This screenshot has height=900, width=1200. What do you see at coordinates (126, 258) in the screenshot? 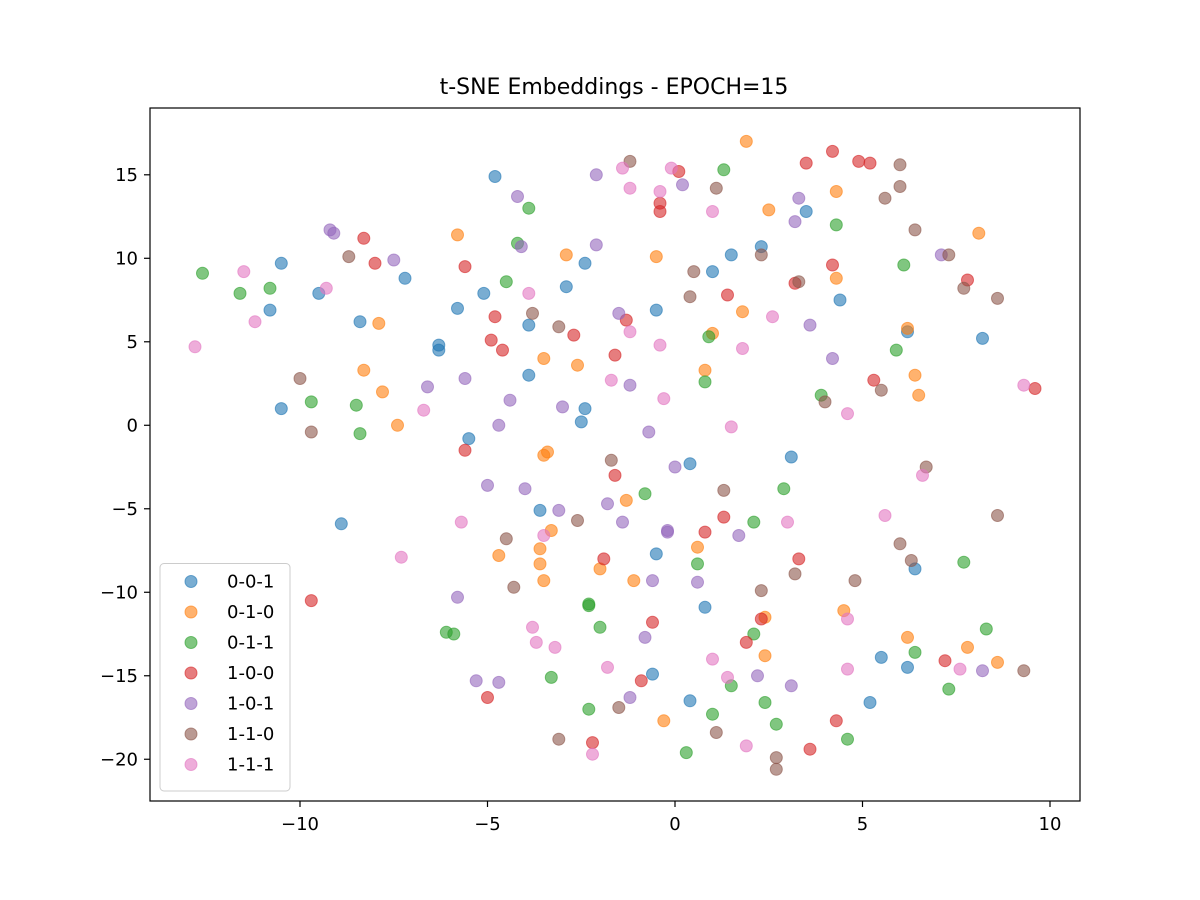
I see `y-tick-label: 10` at bounding box center [126, 258].